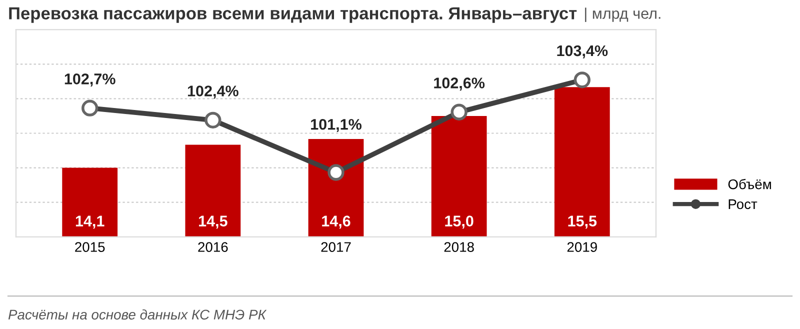  Describe the element at coordinates (459, 84) in the screenshot. I see `data-label: 102,6%` at that location.